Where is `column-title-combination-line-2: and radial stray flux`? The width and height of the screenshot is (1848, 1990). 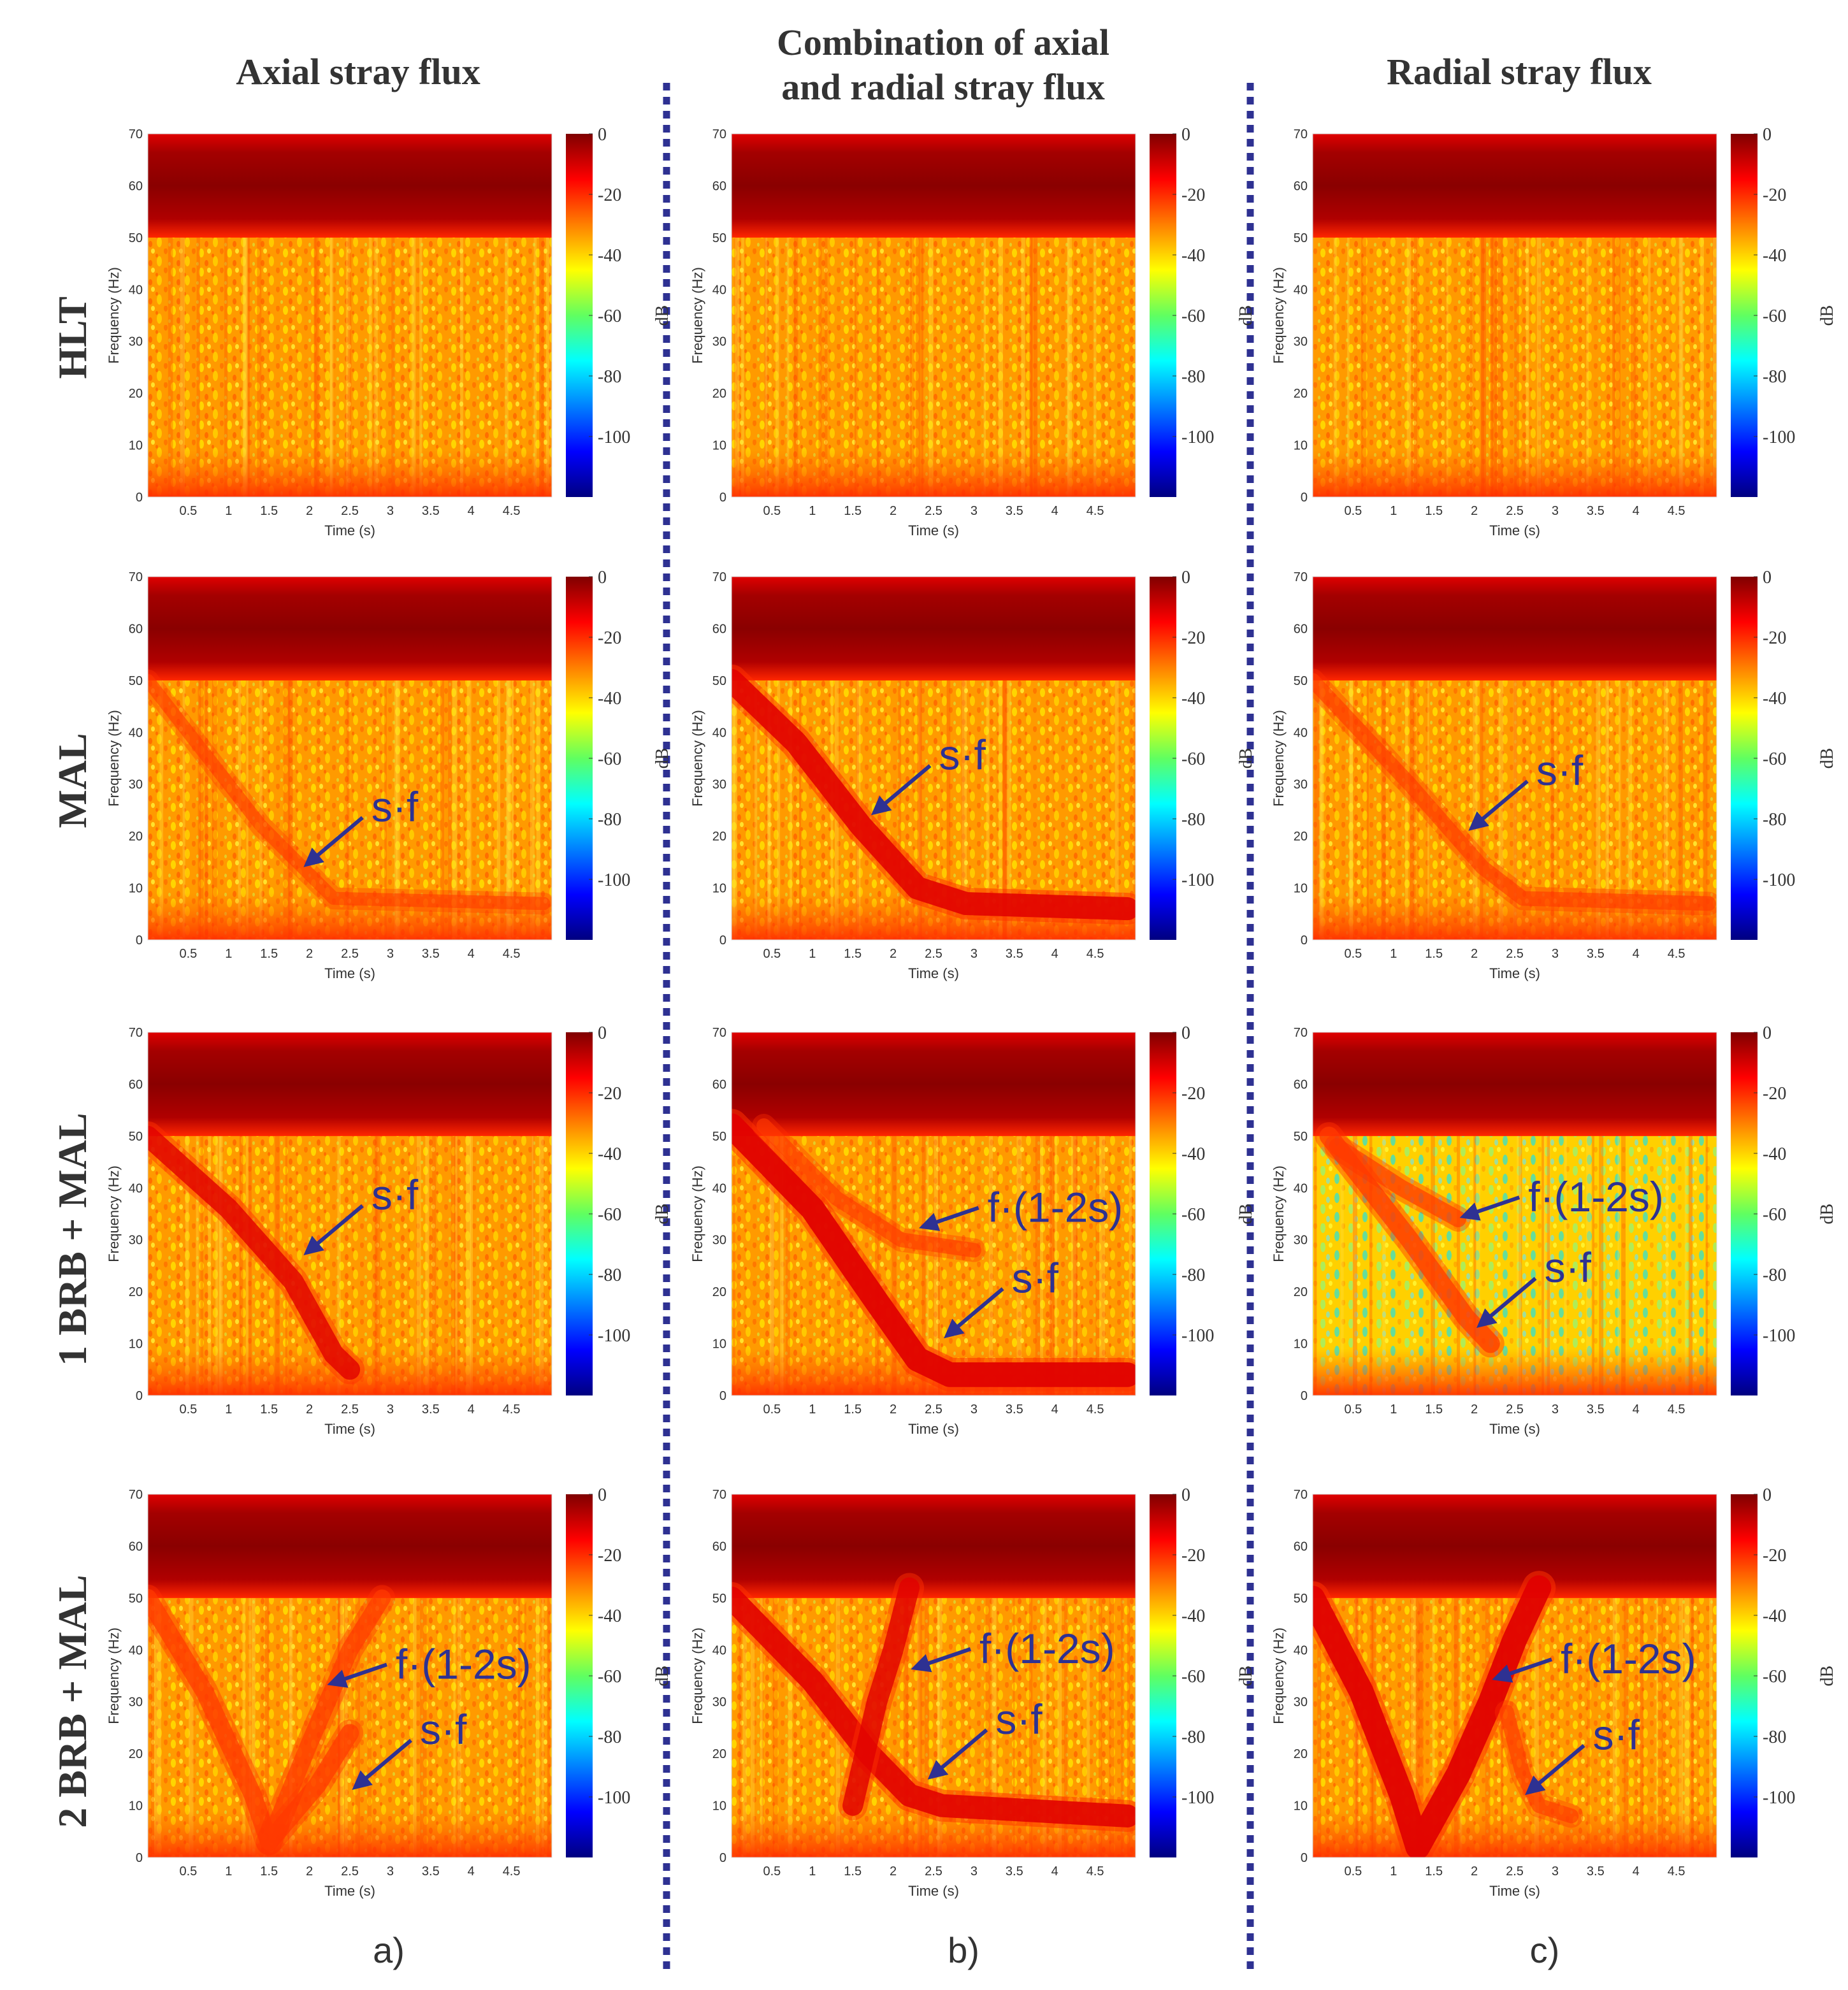
column-title-combination-line-2: and radial stray flux is located at coordinates (943, 87).